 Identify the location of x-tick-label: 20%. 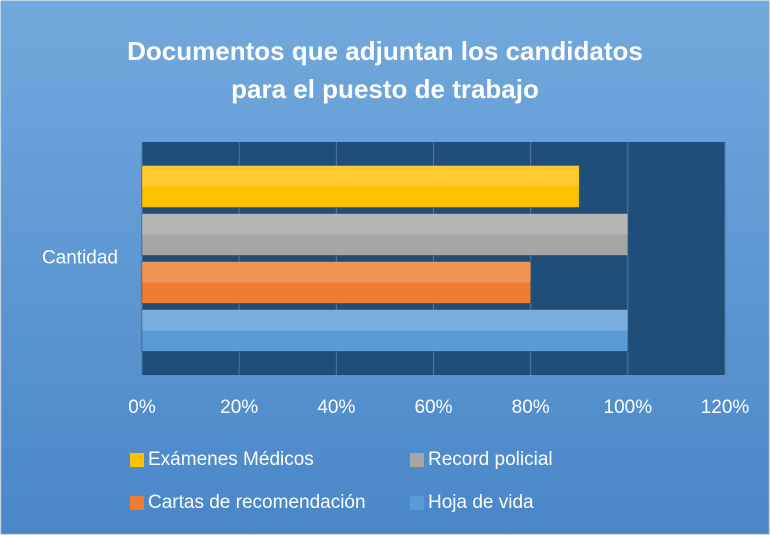
(239, 407).